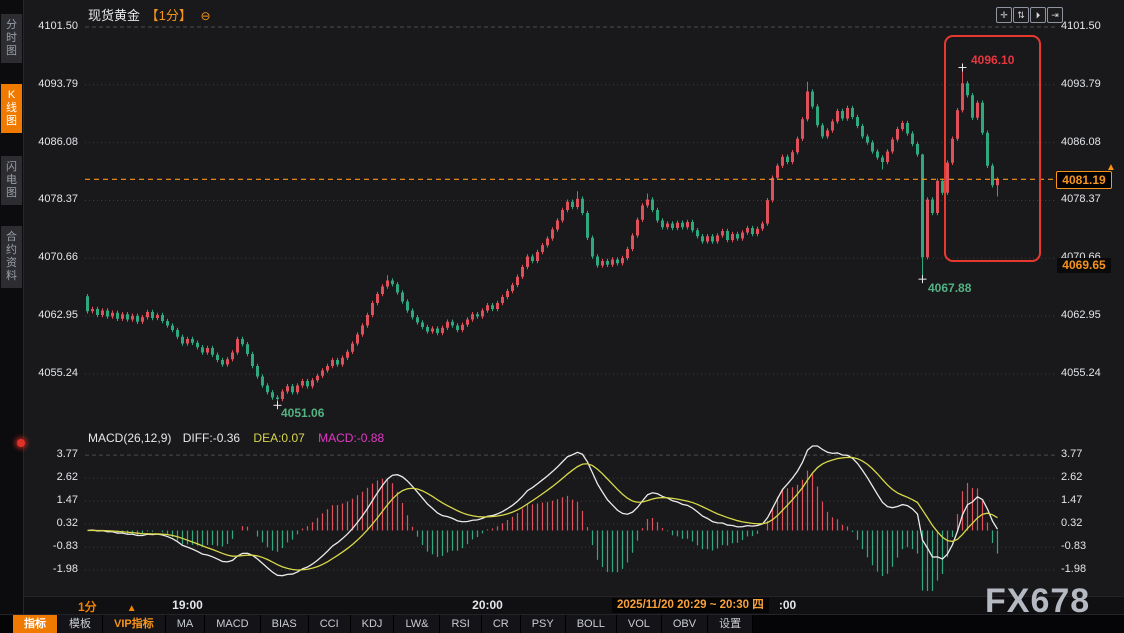 This screenshot has width=1124, height=633. What do you see at coordinates (134, 624) in the screenshot?
I see `toolbar-item-vip-indicators: VIP指标` at bounding box center [134, 624].